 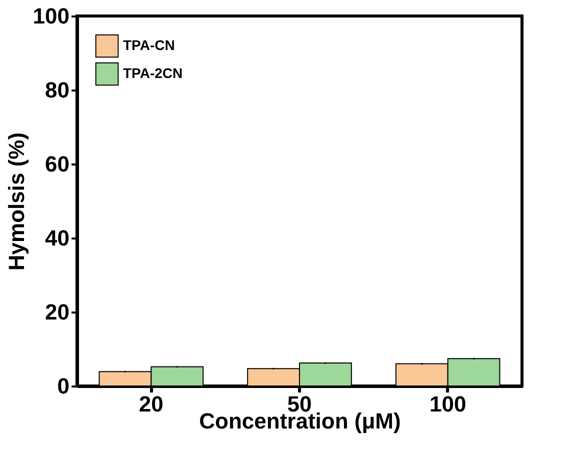 What do you see at coordinates (63, 386) in the screenshot?
I see `y-tick-label: 0` at bounding box center [63, 386].